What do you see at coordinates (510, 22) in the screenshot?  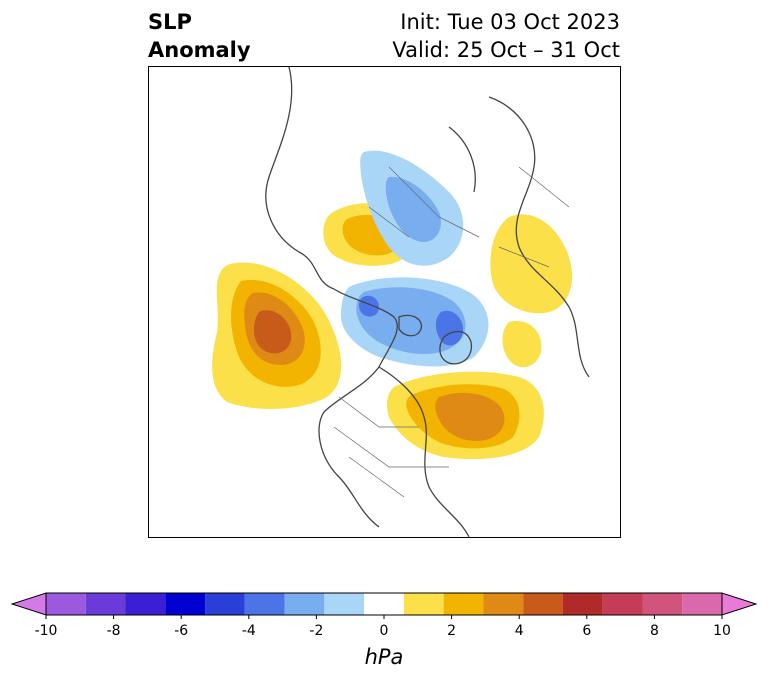 I see `init-date: Init: Tue 03 Oct 2023` at bounding box center [510, 22].